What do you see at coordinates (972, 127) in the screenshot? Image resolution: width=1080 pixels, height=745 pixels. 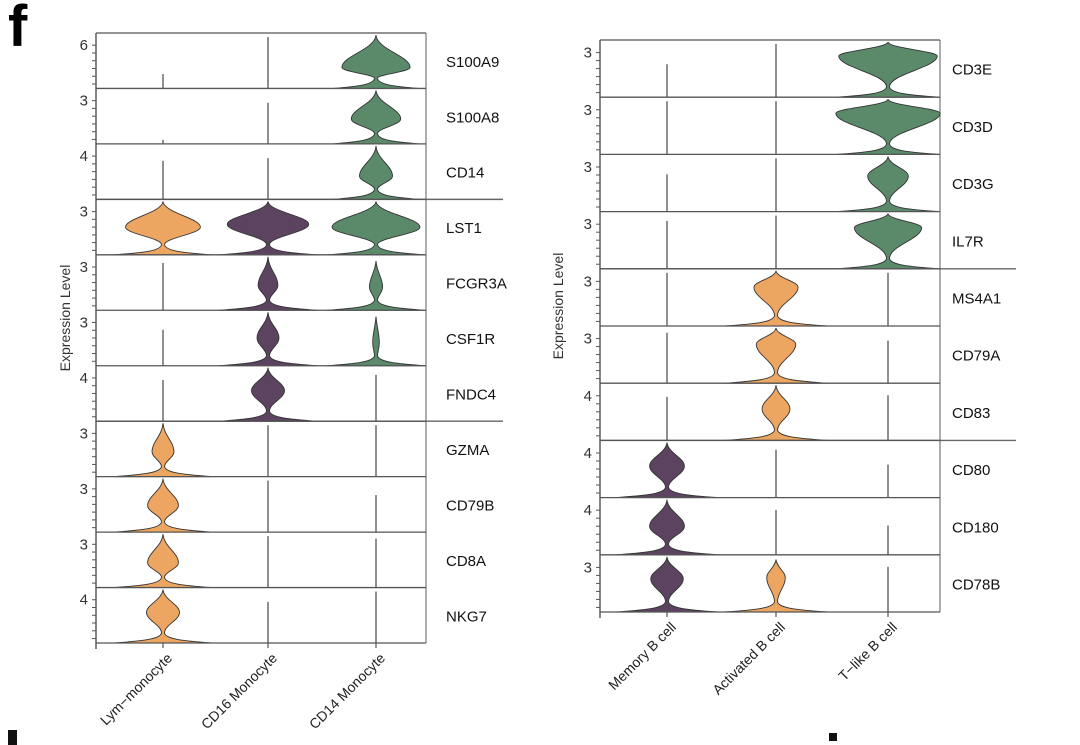 I see `gene-label: CD3D` at bounding box center [972, 127].